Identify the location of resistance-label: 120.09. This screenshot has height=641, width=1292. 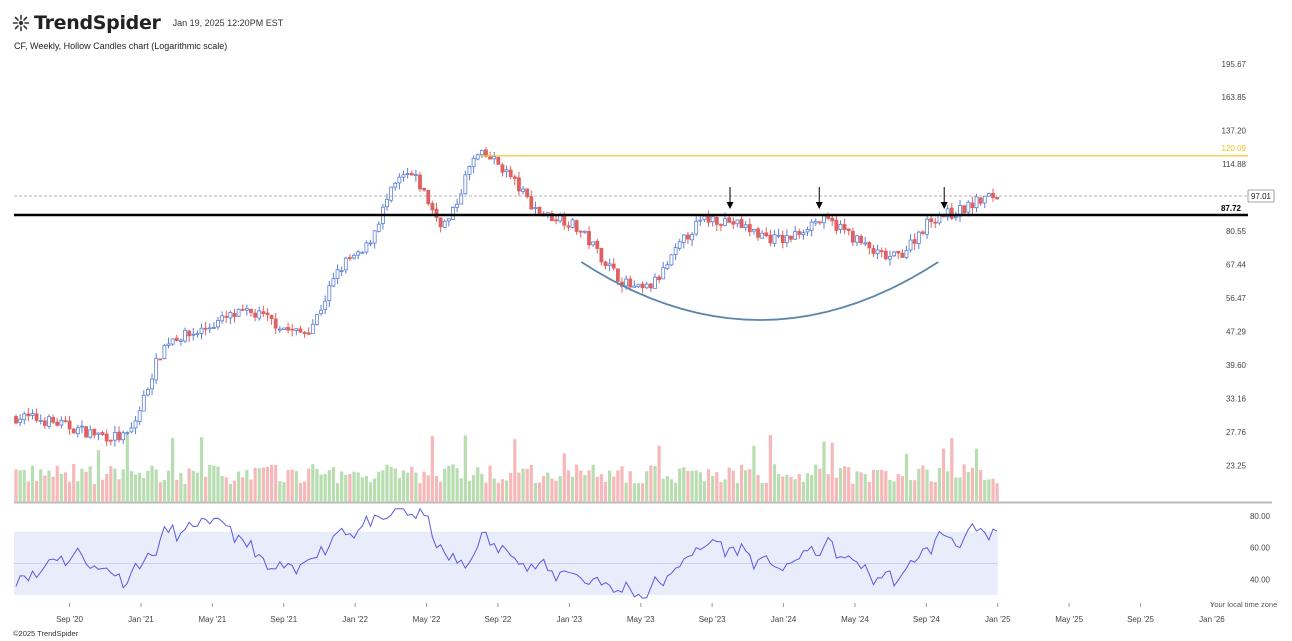
(1234, 148).